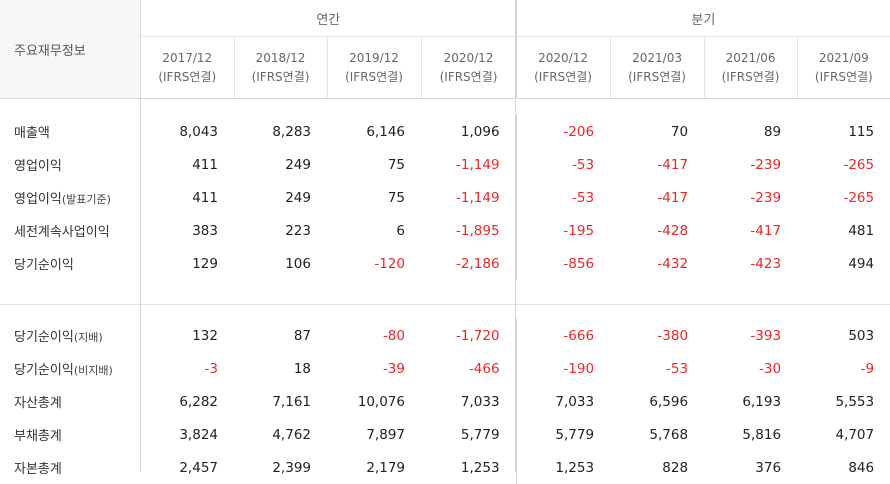 The image size is (890, 484). I want to click on row-label: 부채총계, so click(70, 434).